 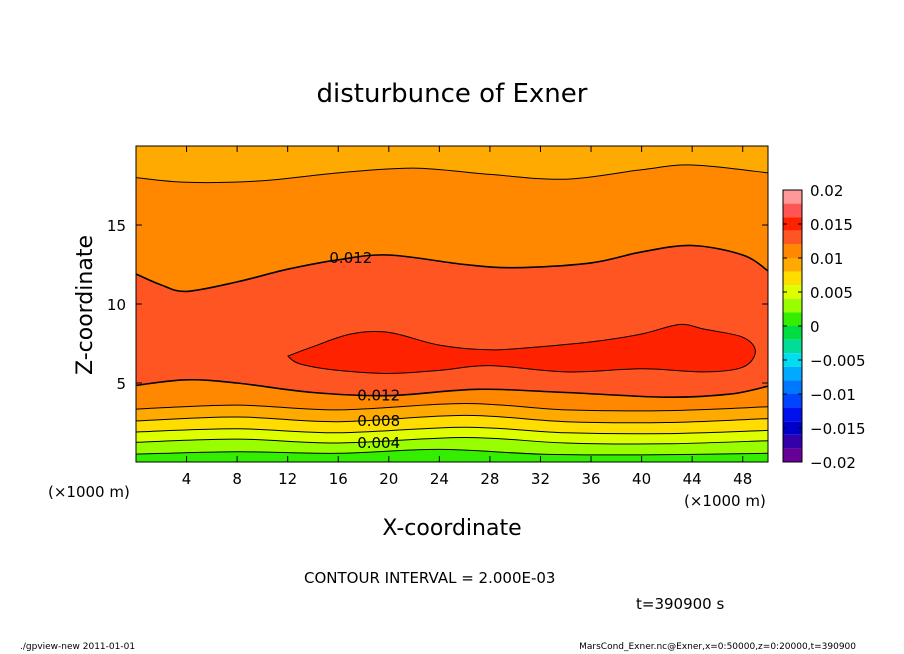 I want to click on y-tick-label: 5, so click(x=121, y=384).